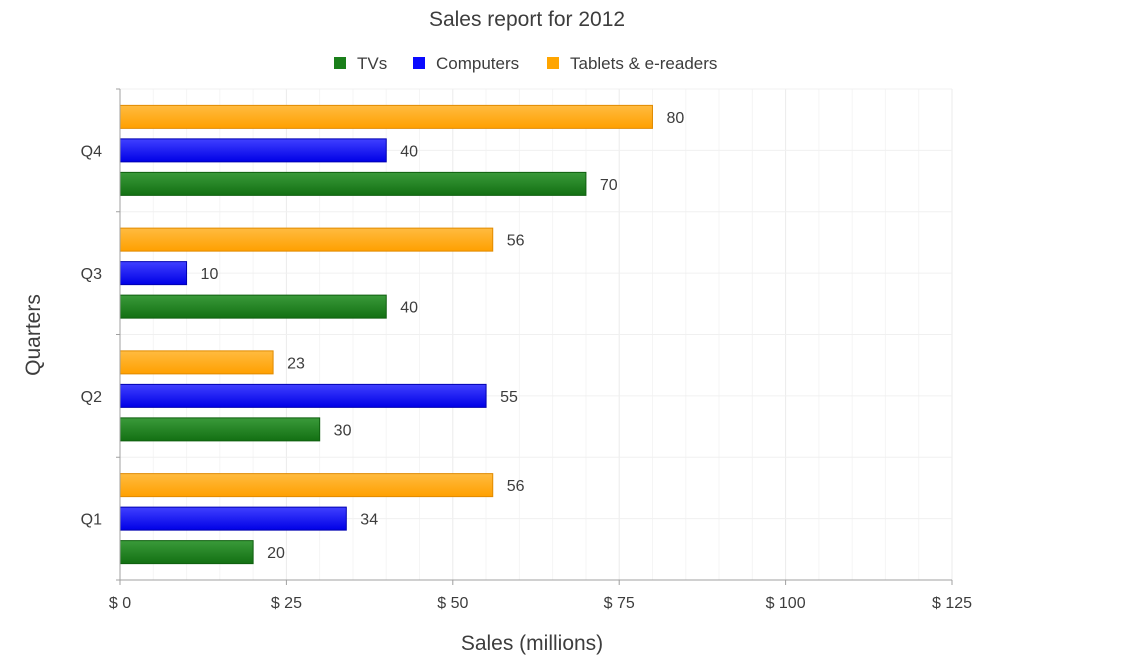  I want to click on legend-label: Tablets & e-readers, so click(643, 63).